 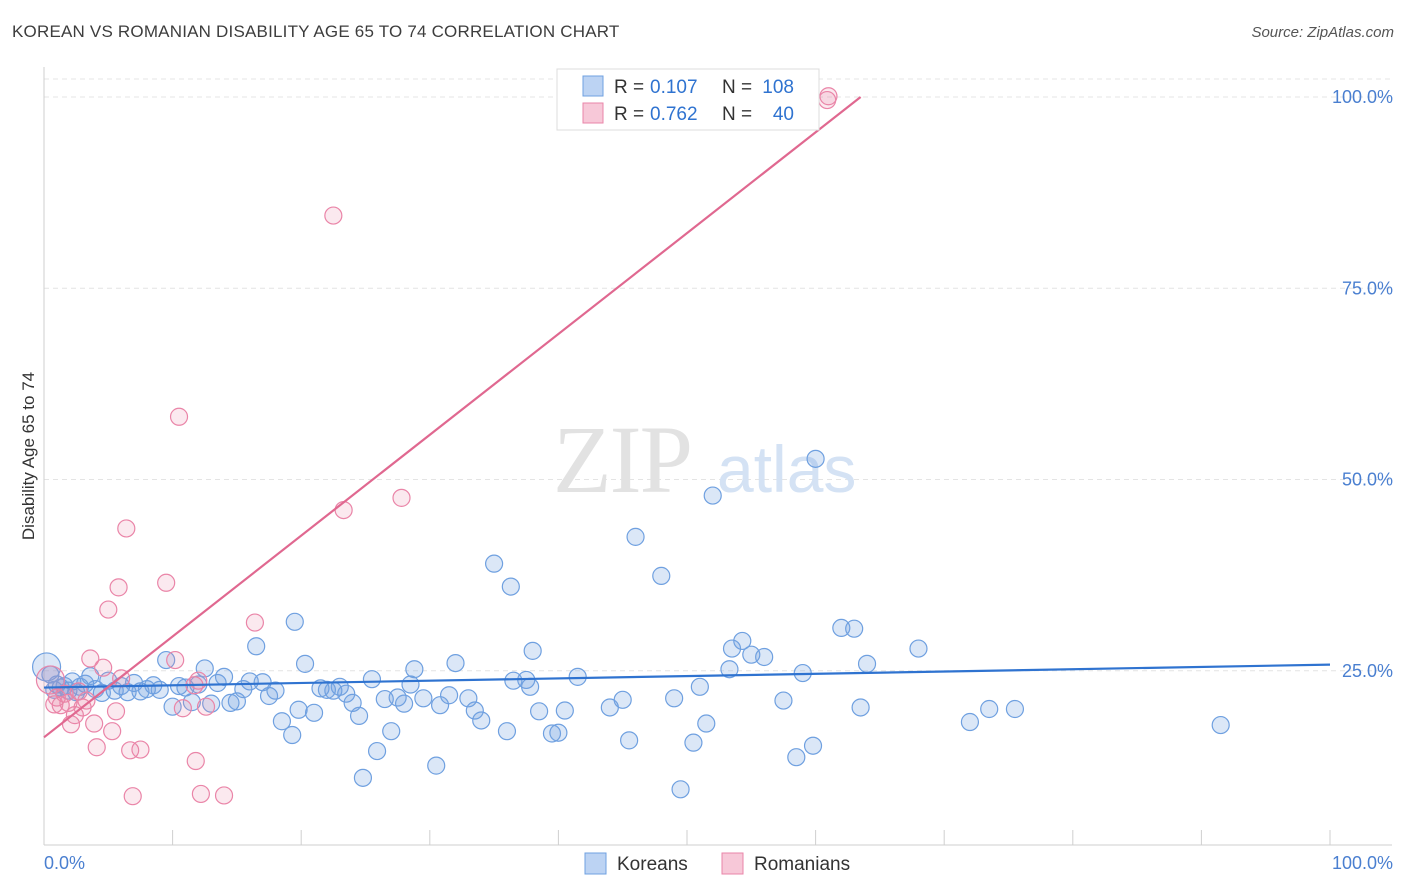 What do you see at coordinates (1367, 288) in the screenshot?
I see `y-tick-label: 75.0%` at bounding box center [1367, 288].